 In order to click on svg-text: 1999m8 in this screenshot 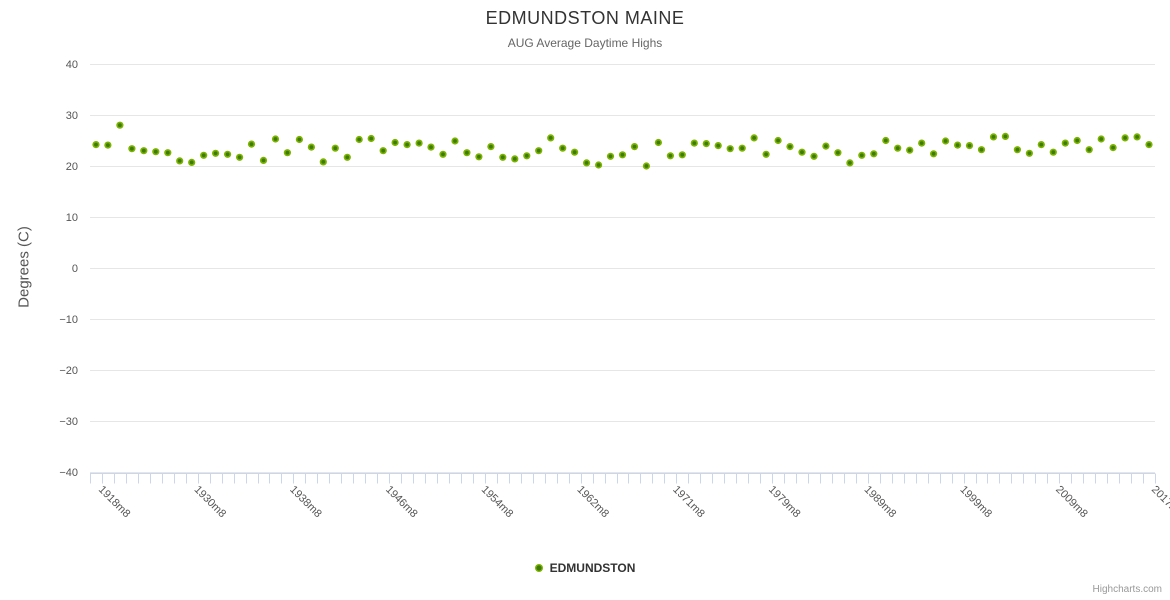, I will do `click(975, 502)`.